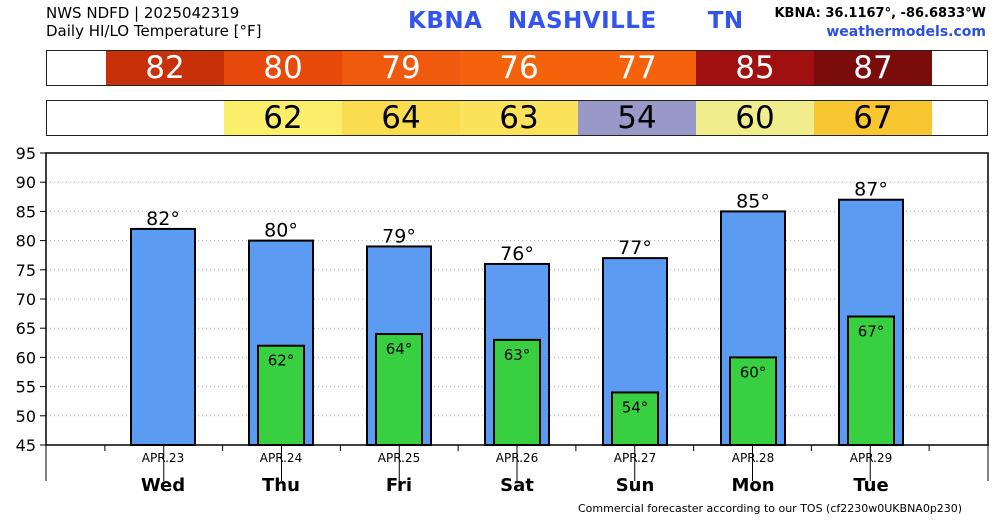  I want to click on high-temp-cell-3: 76, so click(519, 68).